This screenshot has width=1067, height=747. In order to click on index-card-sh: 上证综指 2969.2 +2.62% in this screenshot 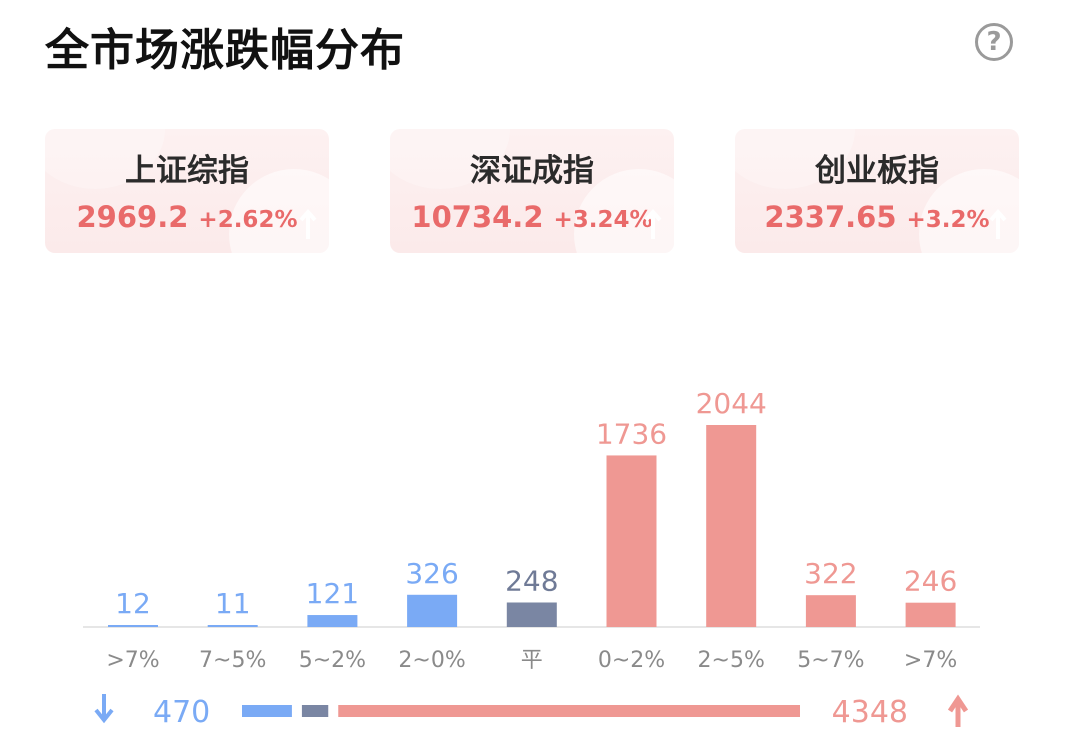, I will do `click(187, 191)`.